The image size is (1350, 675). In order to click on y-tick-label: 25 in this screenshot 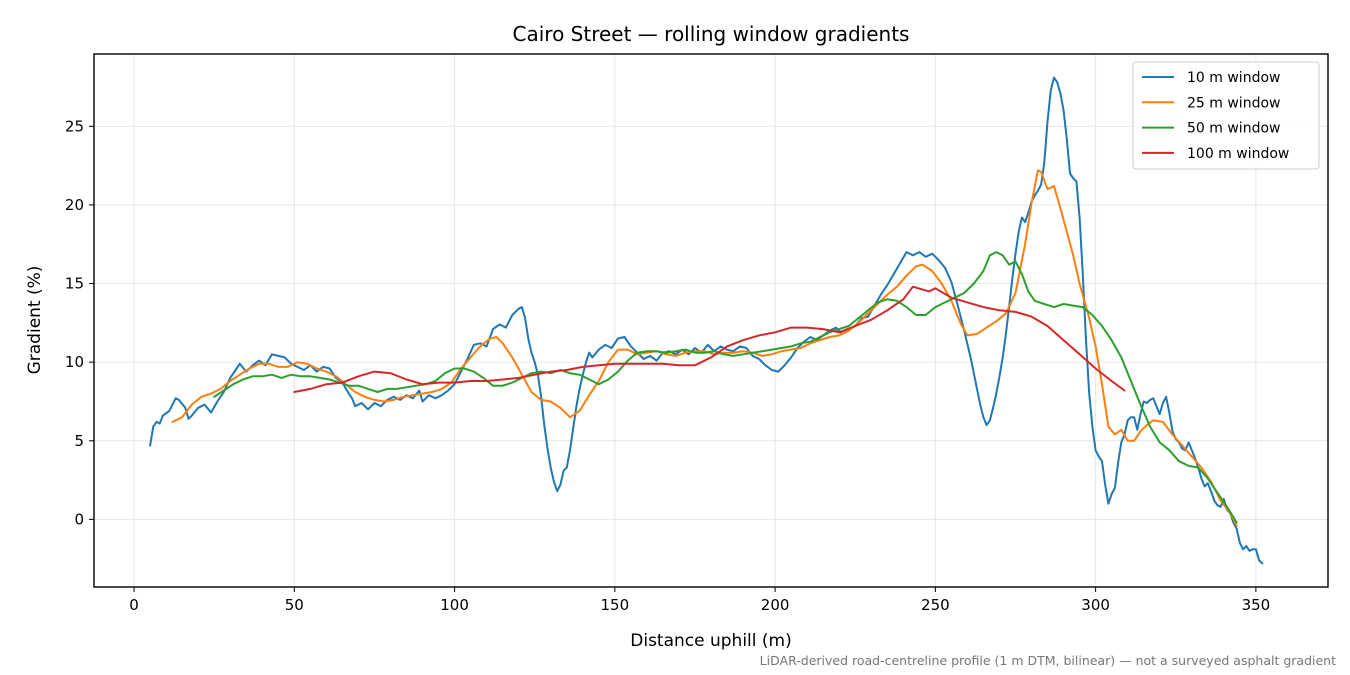, I will do `click(74, 126)`.